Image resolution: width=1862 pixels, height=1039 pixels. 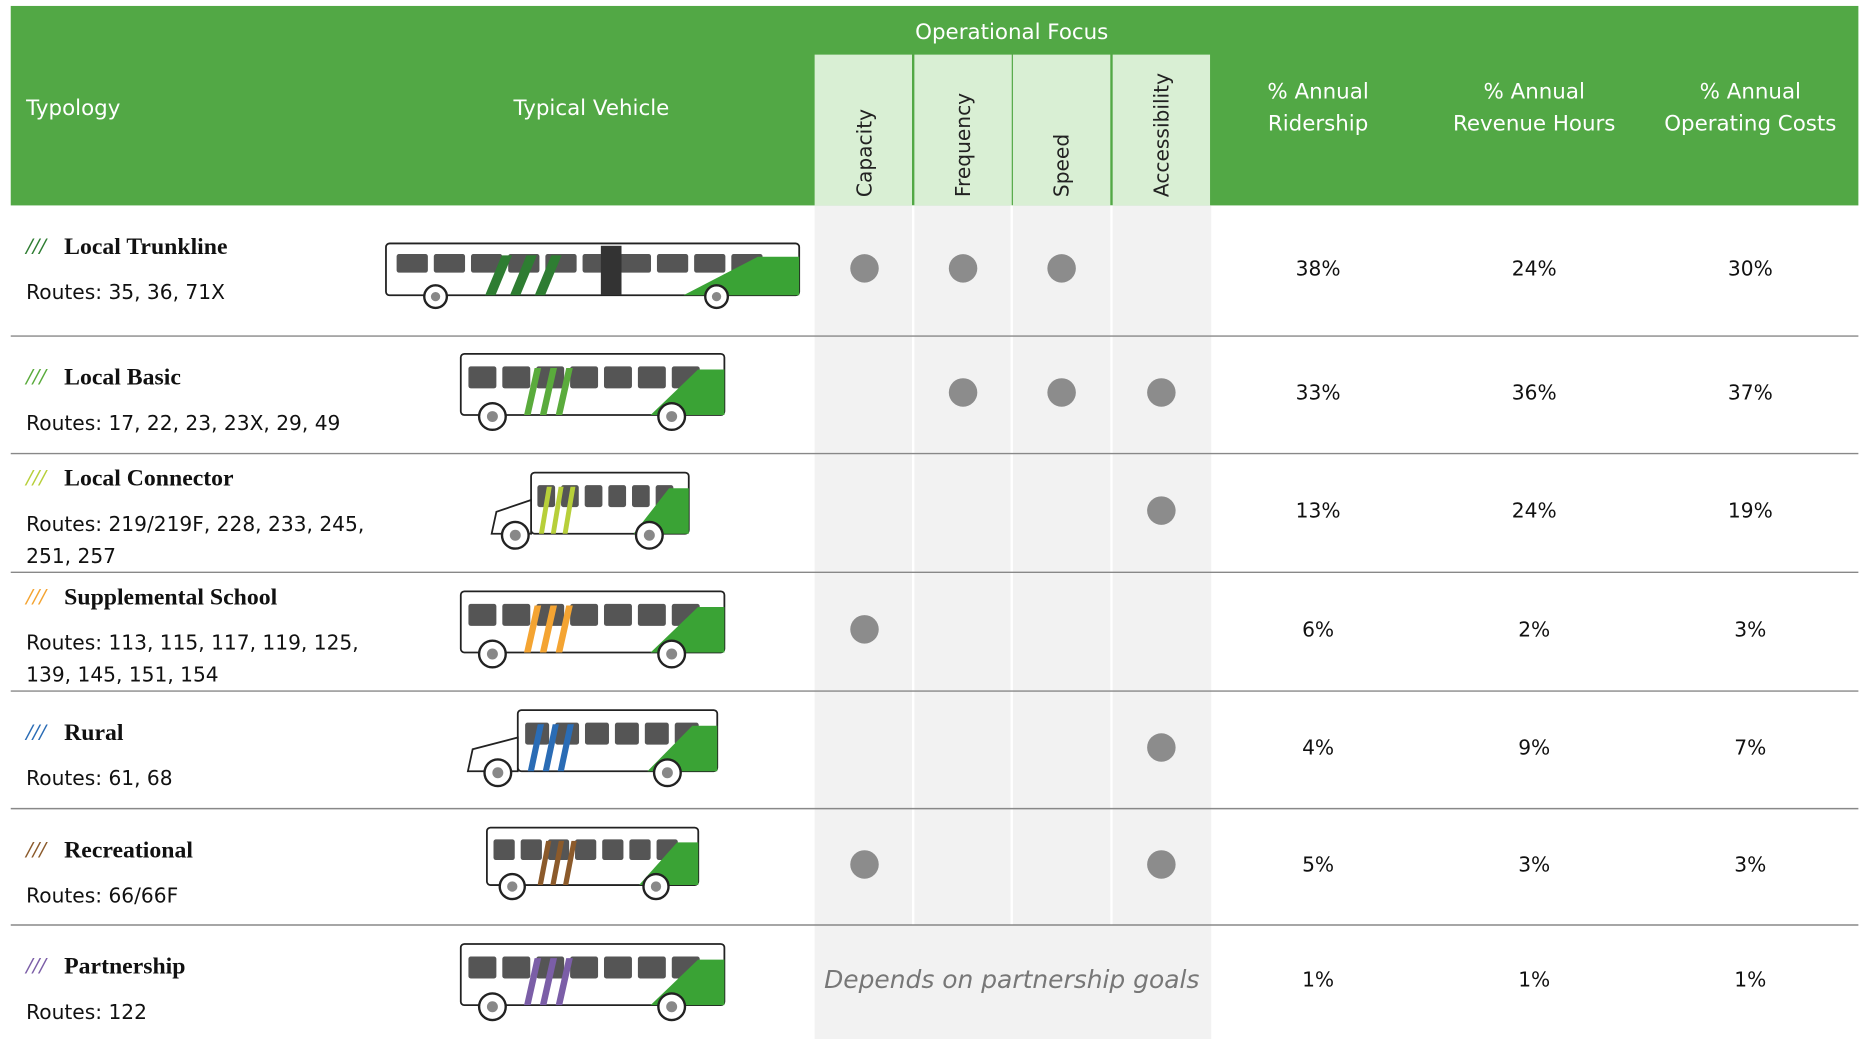 What do you see at coordinates (128, 850) in the screenshot?
I see `row-name: Recreational` at bounding box center [128, 850].